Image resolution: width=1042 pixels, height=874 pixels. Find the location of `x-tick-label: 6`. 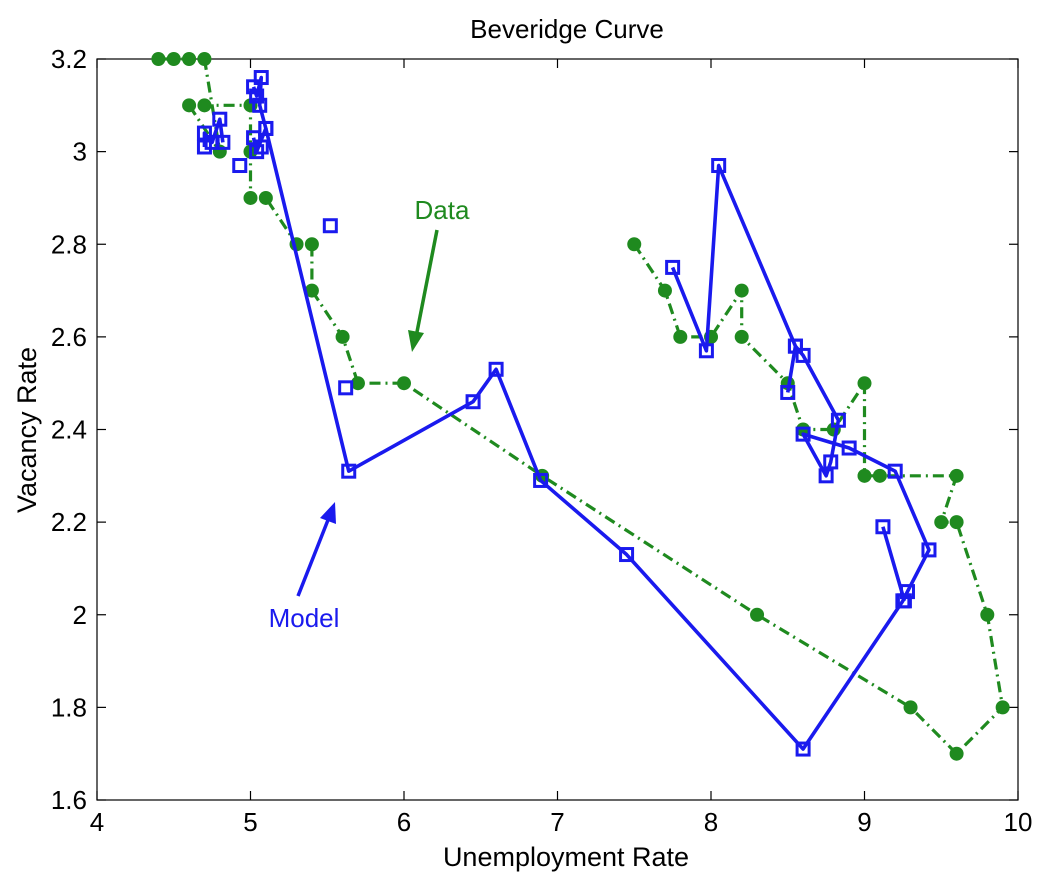

x-tick-label: 6 is located at coordinates (404, 822).